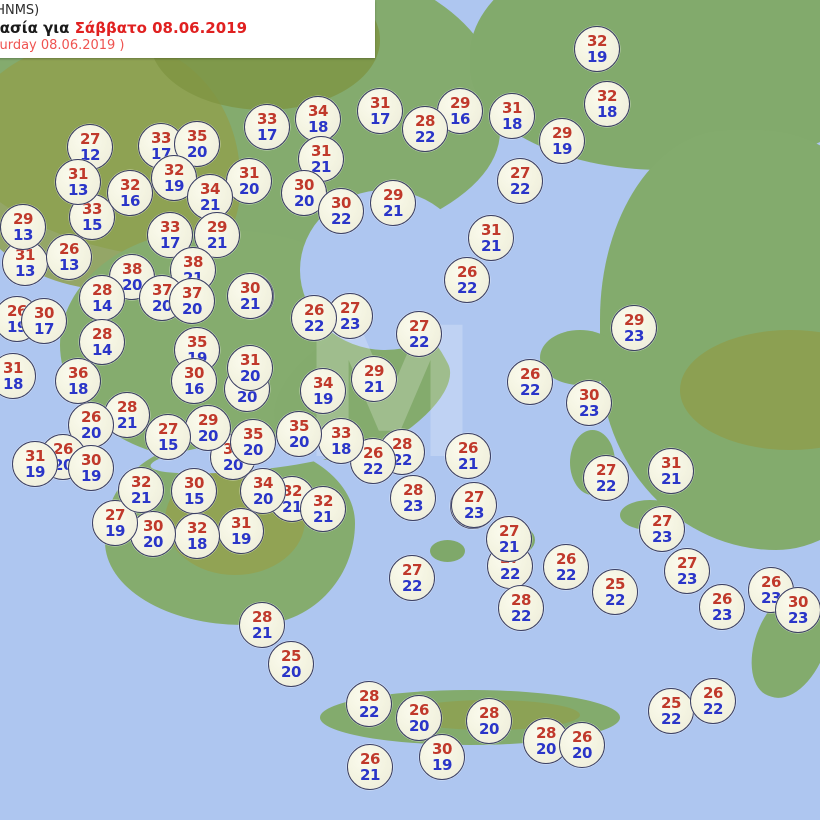 The height and width of the screenshot is (820, 820). What do you see at coordinates (580, 357) in the screenshot?
I see `landmass-lesbos` at bounding box center [580, 357].